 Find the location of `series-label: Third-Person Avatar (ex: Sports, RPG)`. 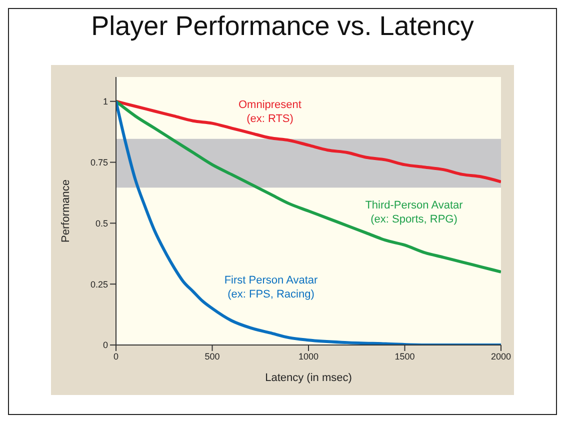

series-label: Third-Person Avatar (ex: Sports, RPG) is located at coordinates (414, 212).